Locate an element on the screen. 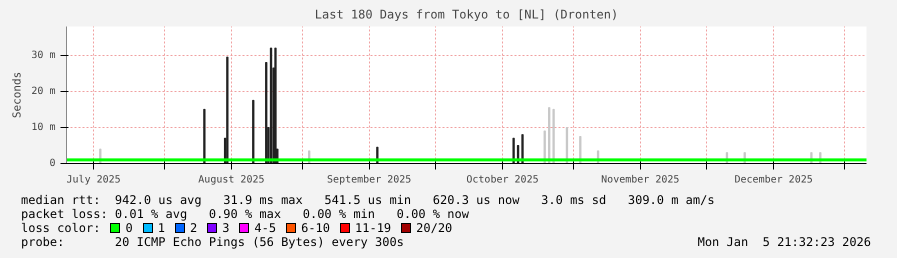 This screenshot has width=897, height=260. legend-label: 4-5 is located at coordinates (265, 228).